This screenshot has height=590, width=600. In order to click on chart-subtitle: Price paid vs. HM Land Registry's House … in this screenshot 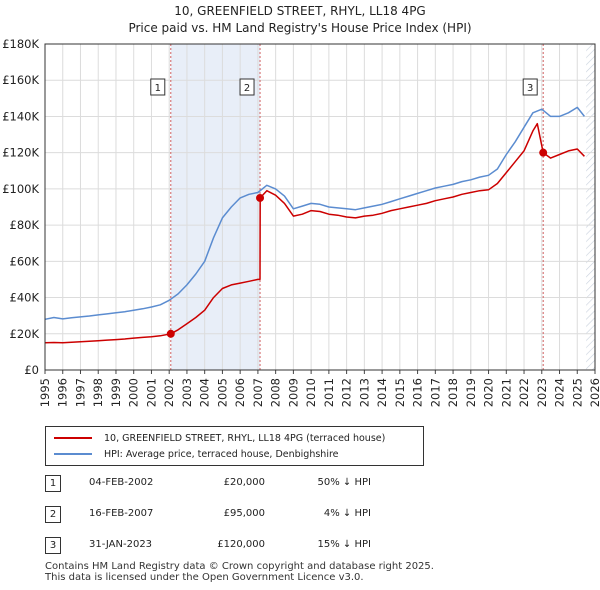, I will do `click(300, 28)`.